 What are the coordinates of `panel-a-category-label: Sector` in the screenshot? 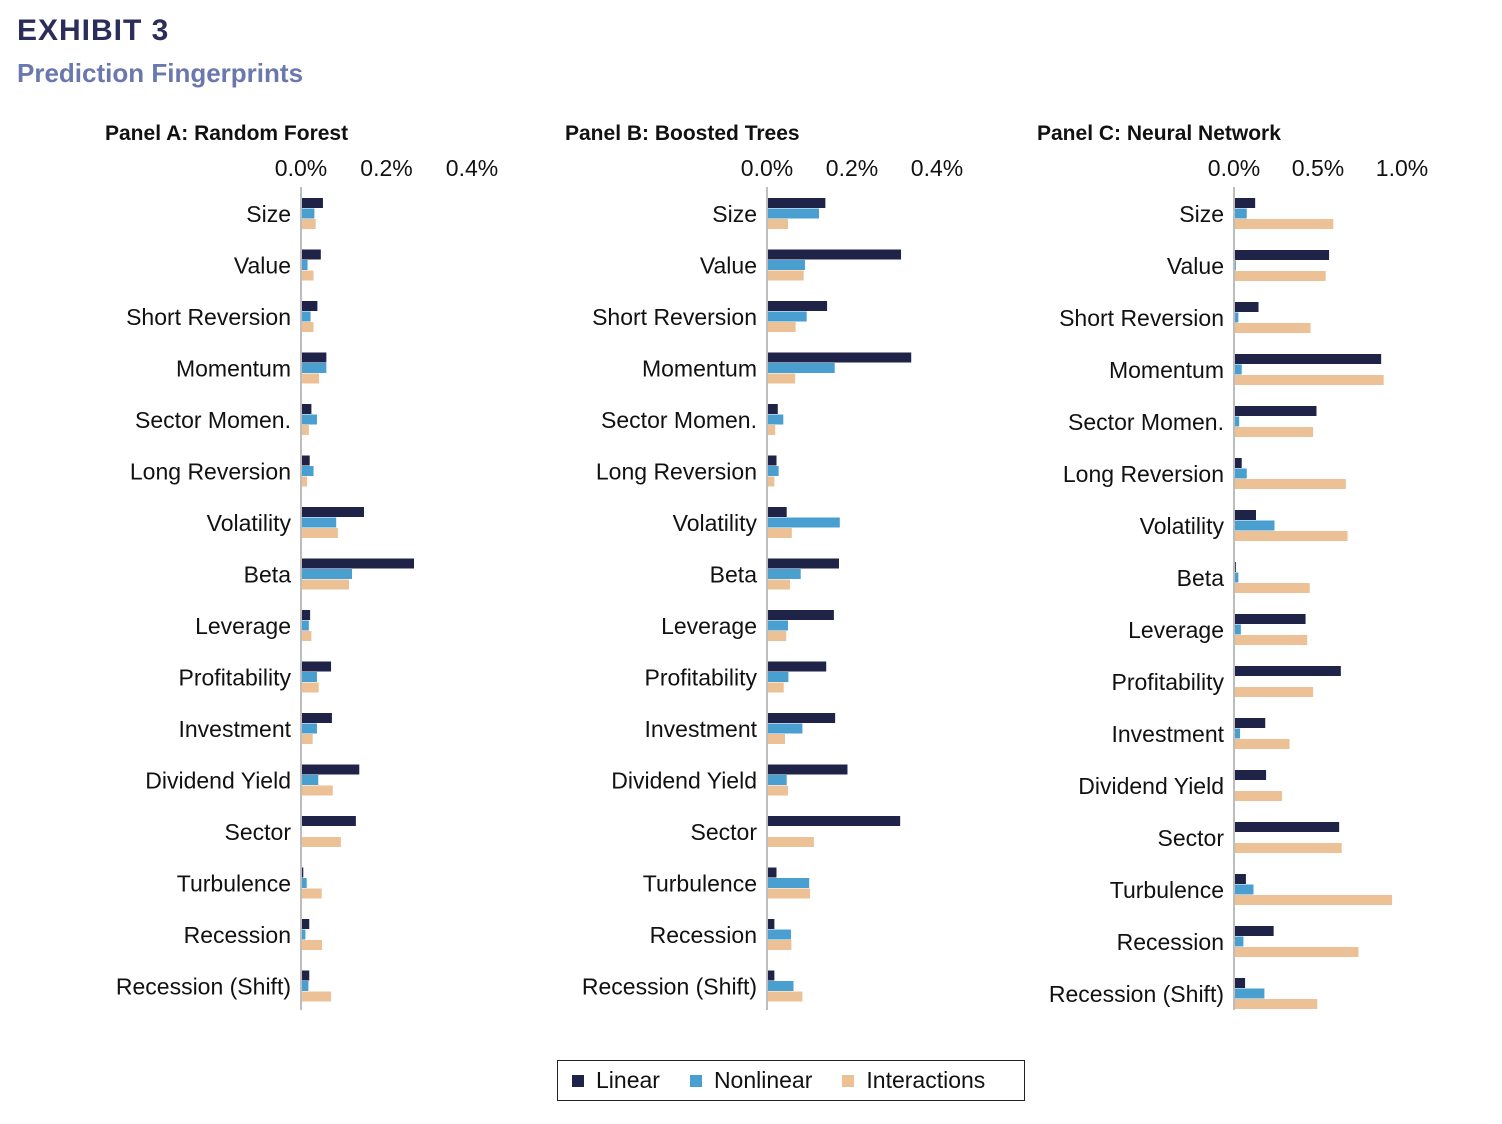 It's located at (258, 832).